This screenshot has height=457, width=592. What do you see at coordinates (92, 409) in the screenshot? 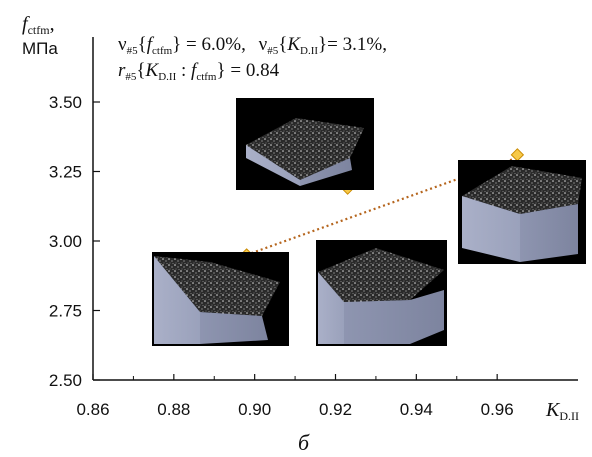
I see `x-tick-label-0: 0.86` at bounding box center [92, 409].